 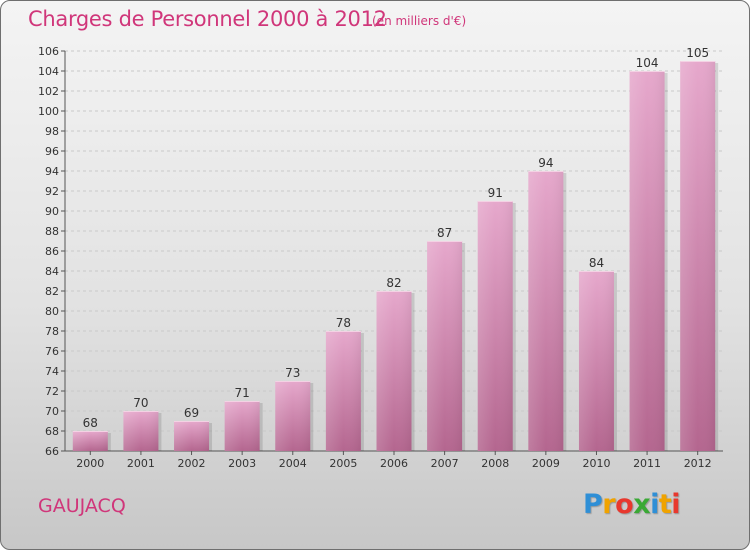 What do you see at coordinates (48, 91) in the screenshot?
I see `y-tick-label: 102` at bounding box center [48, 91].